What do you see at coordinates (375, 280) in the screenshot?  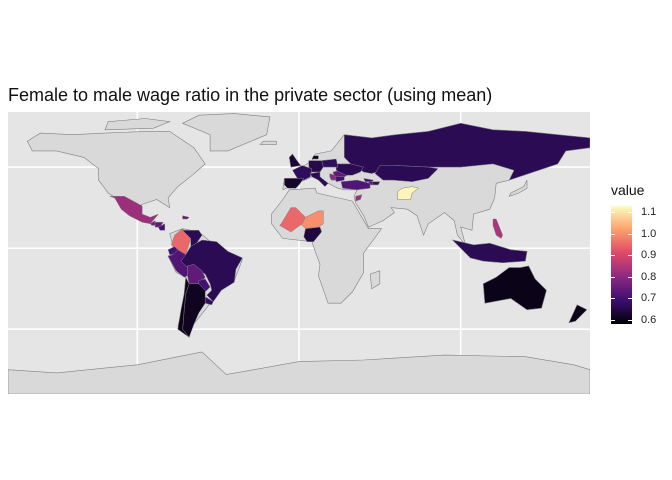 I see `land-madagascar` at bounding box center [375, 280].